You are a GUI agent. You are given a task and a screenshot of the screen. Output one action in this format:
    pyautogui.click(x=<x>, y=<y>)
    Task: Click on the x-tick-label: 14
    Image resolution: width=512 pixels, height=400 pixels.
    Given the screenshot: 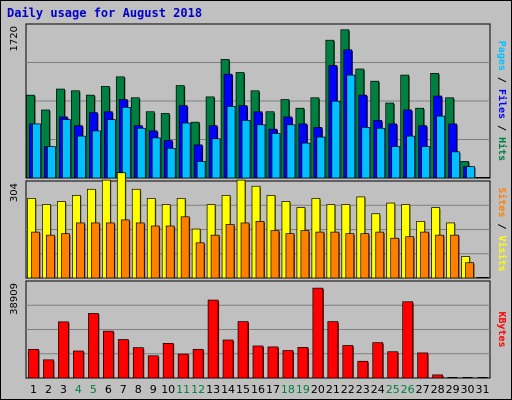 What is the action you would take?
    pyautogui.click(x=228, y=389)
    